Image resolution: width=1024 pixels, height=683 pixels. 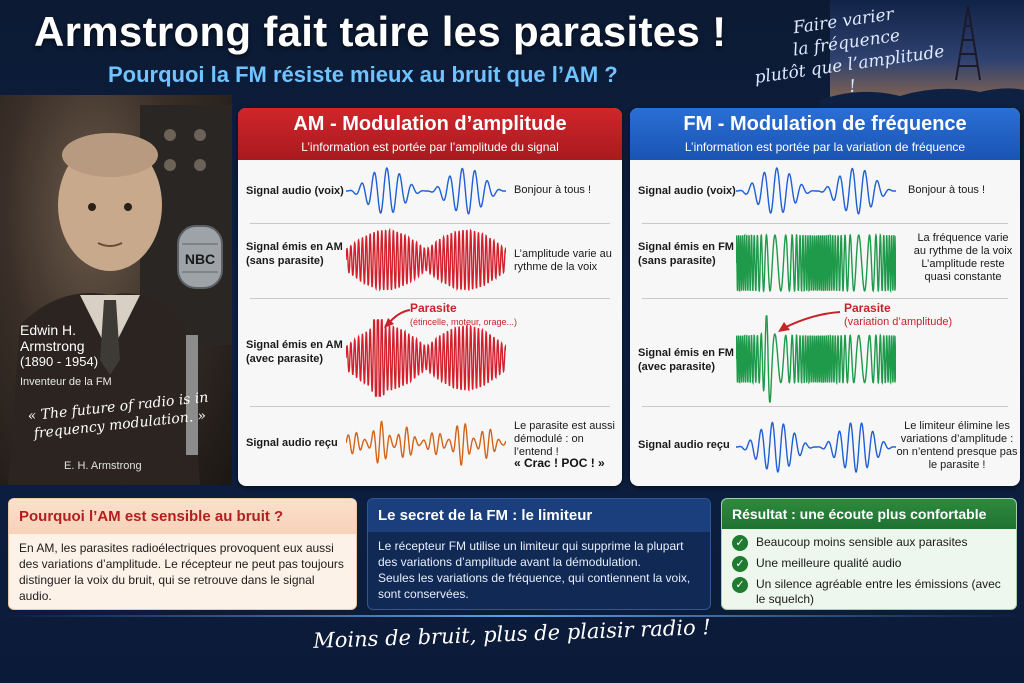 I want to click on am-noisy-wave, so click(x=426, y=358).